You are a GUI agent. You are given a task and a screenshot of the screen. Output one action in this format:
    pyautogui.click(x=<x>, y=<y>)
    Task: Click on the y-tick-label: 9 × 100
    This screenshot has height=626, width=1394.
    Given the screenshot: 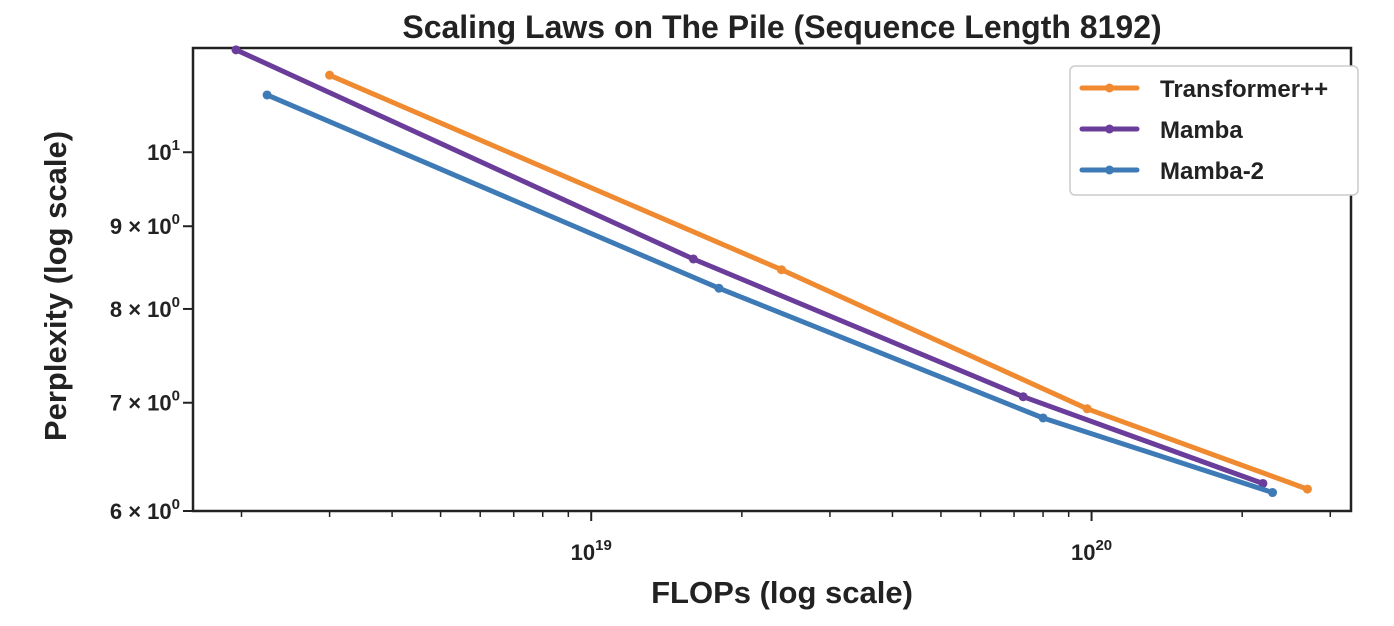 What is the action you would take?
    pyautogui.click(x=145, y=225)
    